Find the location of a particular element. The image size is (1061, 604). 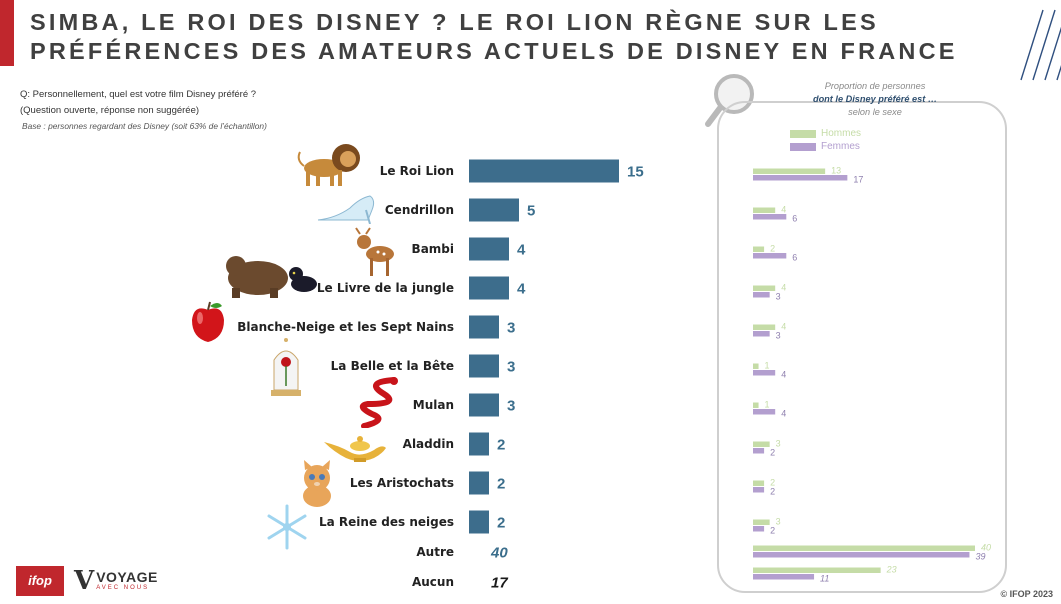

panel-title-line1: Proportion de personnes is located at coordinates (875, 86).